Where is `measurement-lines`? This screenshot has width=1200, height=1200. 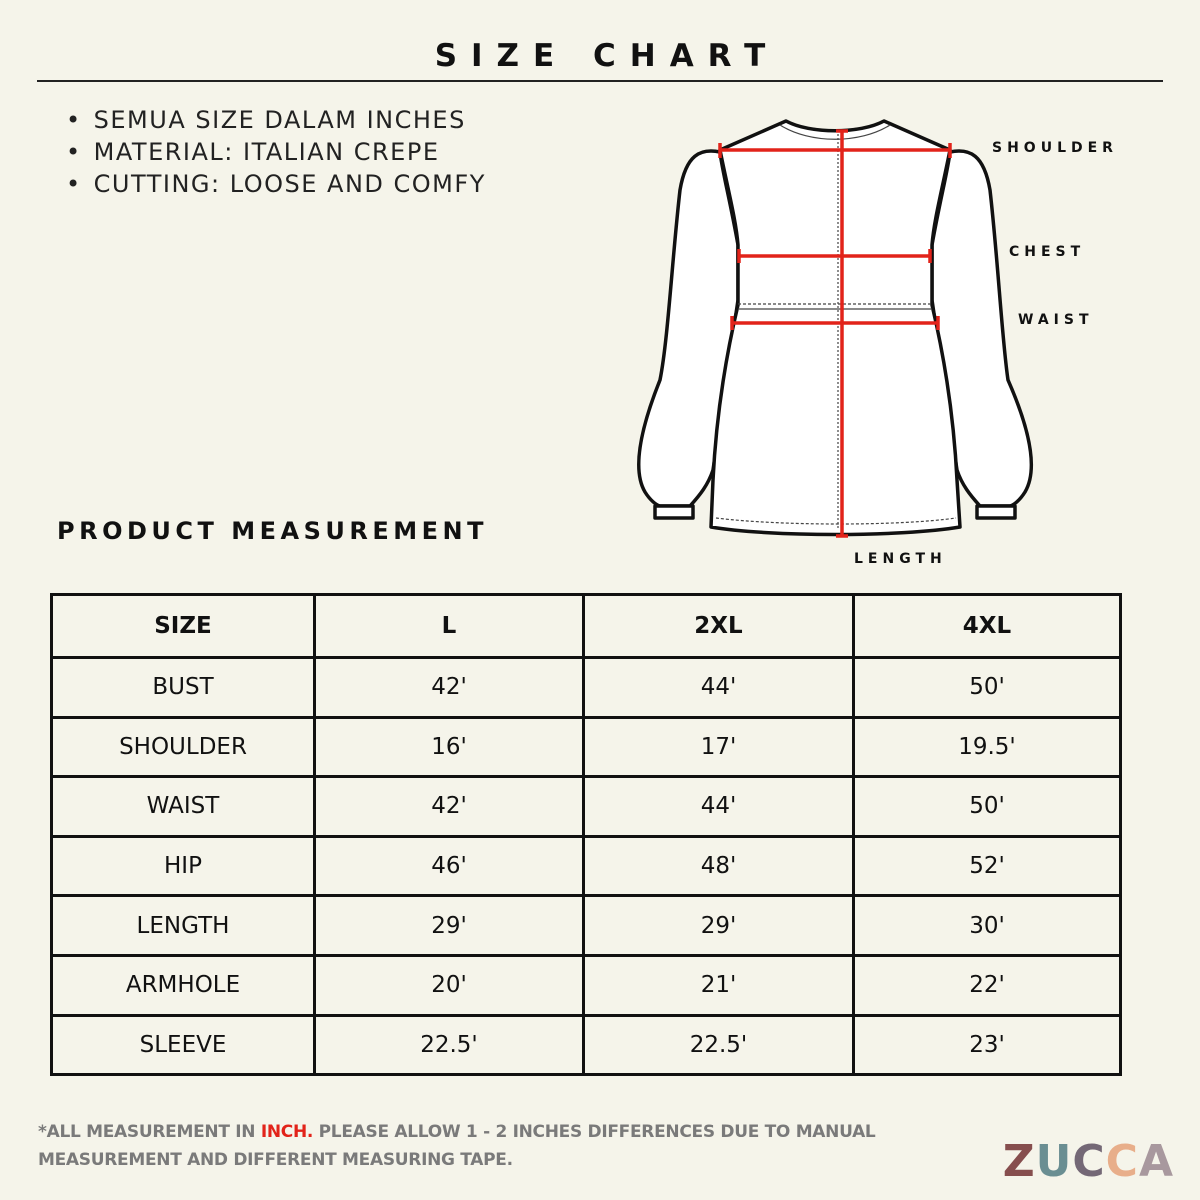 measurement-lines is located at coordinates (835, 333).